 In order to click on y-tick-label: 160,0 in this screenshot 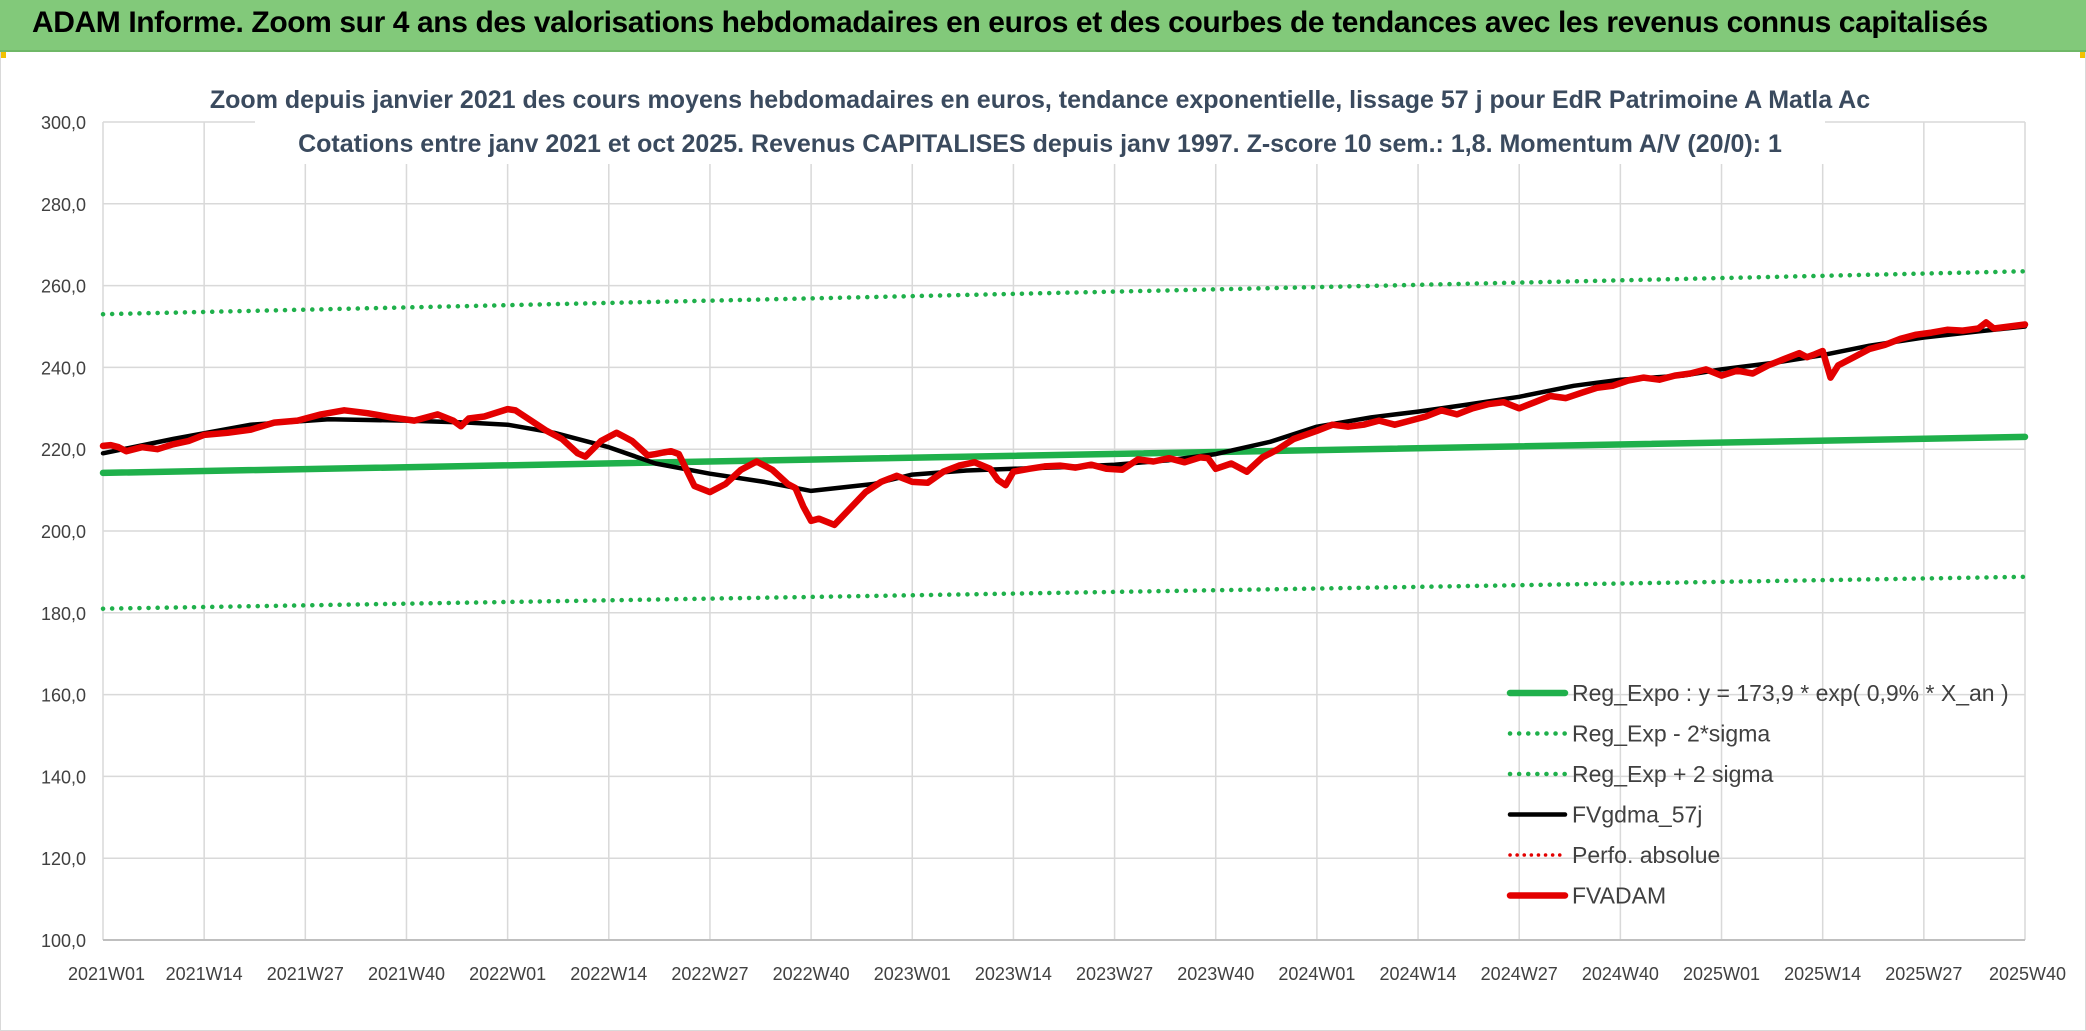, I will do `click(63, 696)`.